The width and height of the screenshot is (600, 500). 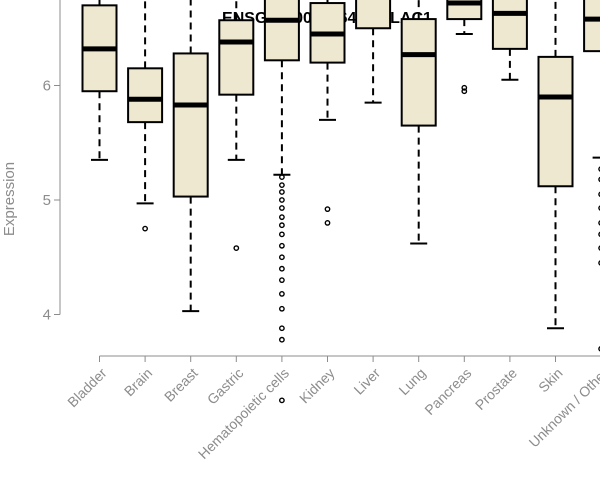 I want to click on x-tick-label: Gastric, so click(x=225, y=386).